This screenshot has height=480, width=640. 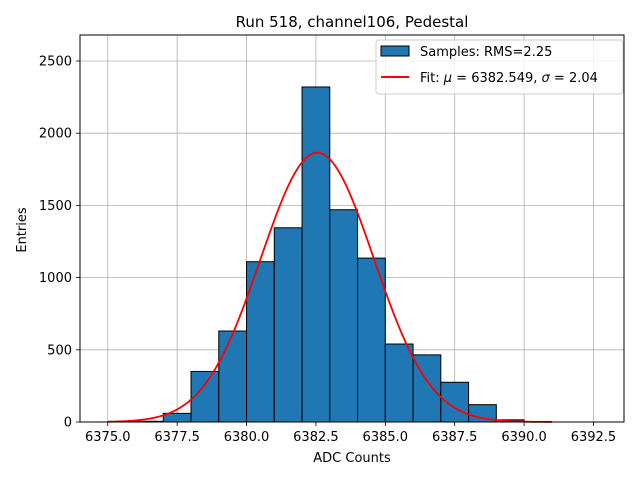 I want to click on y-tick-label: 1500, so click(x=55, y=206).